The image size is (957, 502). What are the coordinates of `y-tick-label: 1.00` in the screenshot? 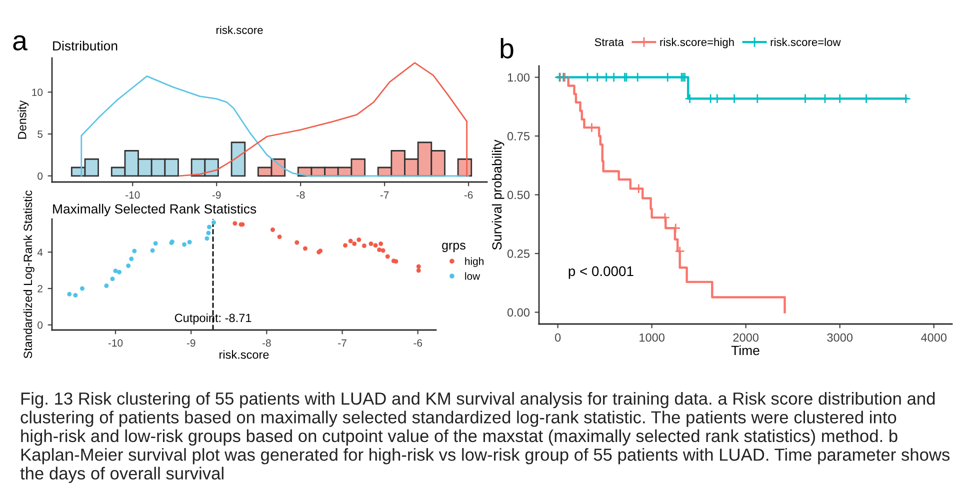 It's located at (519, 77).